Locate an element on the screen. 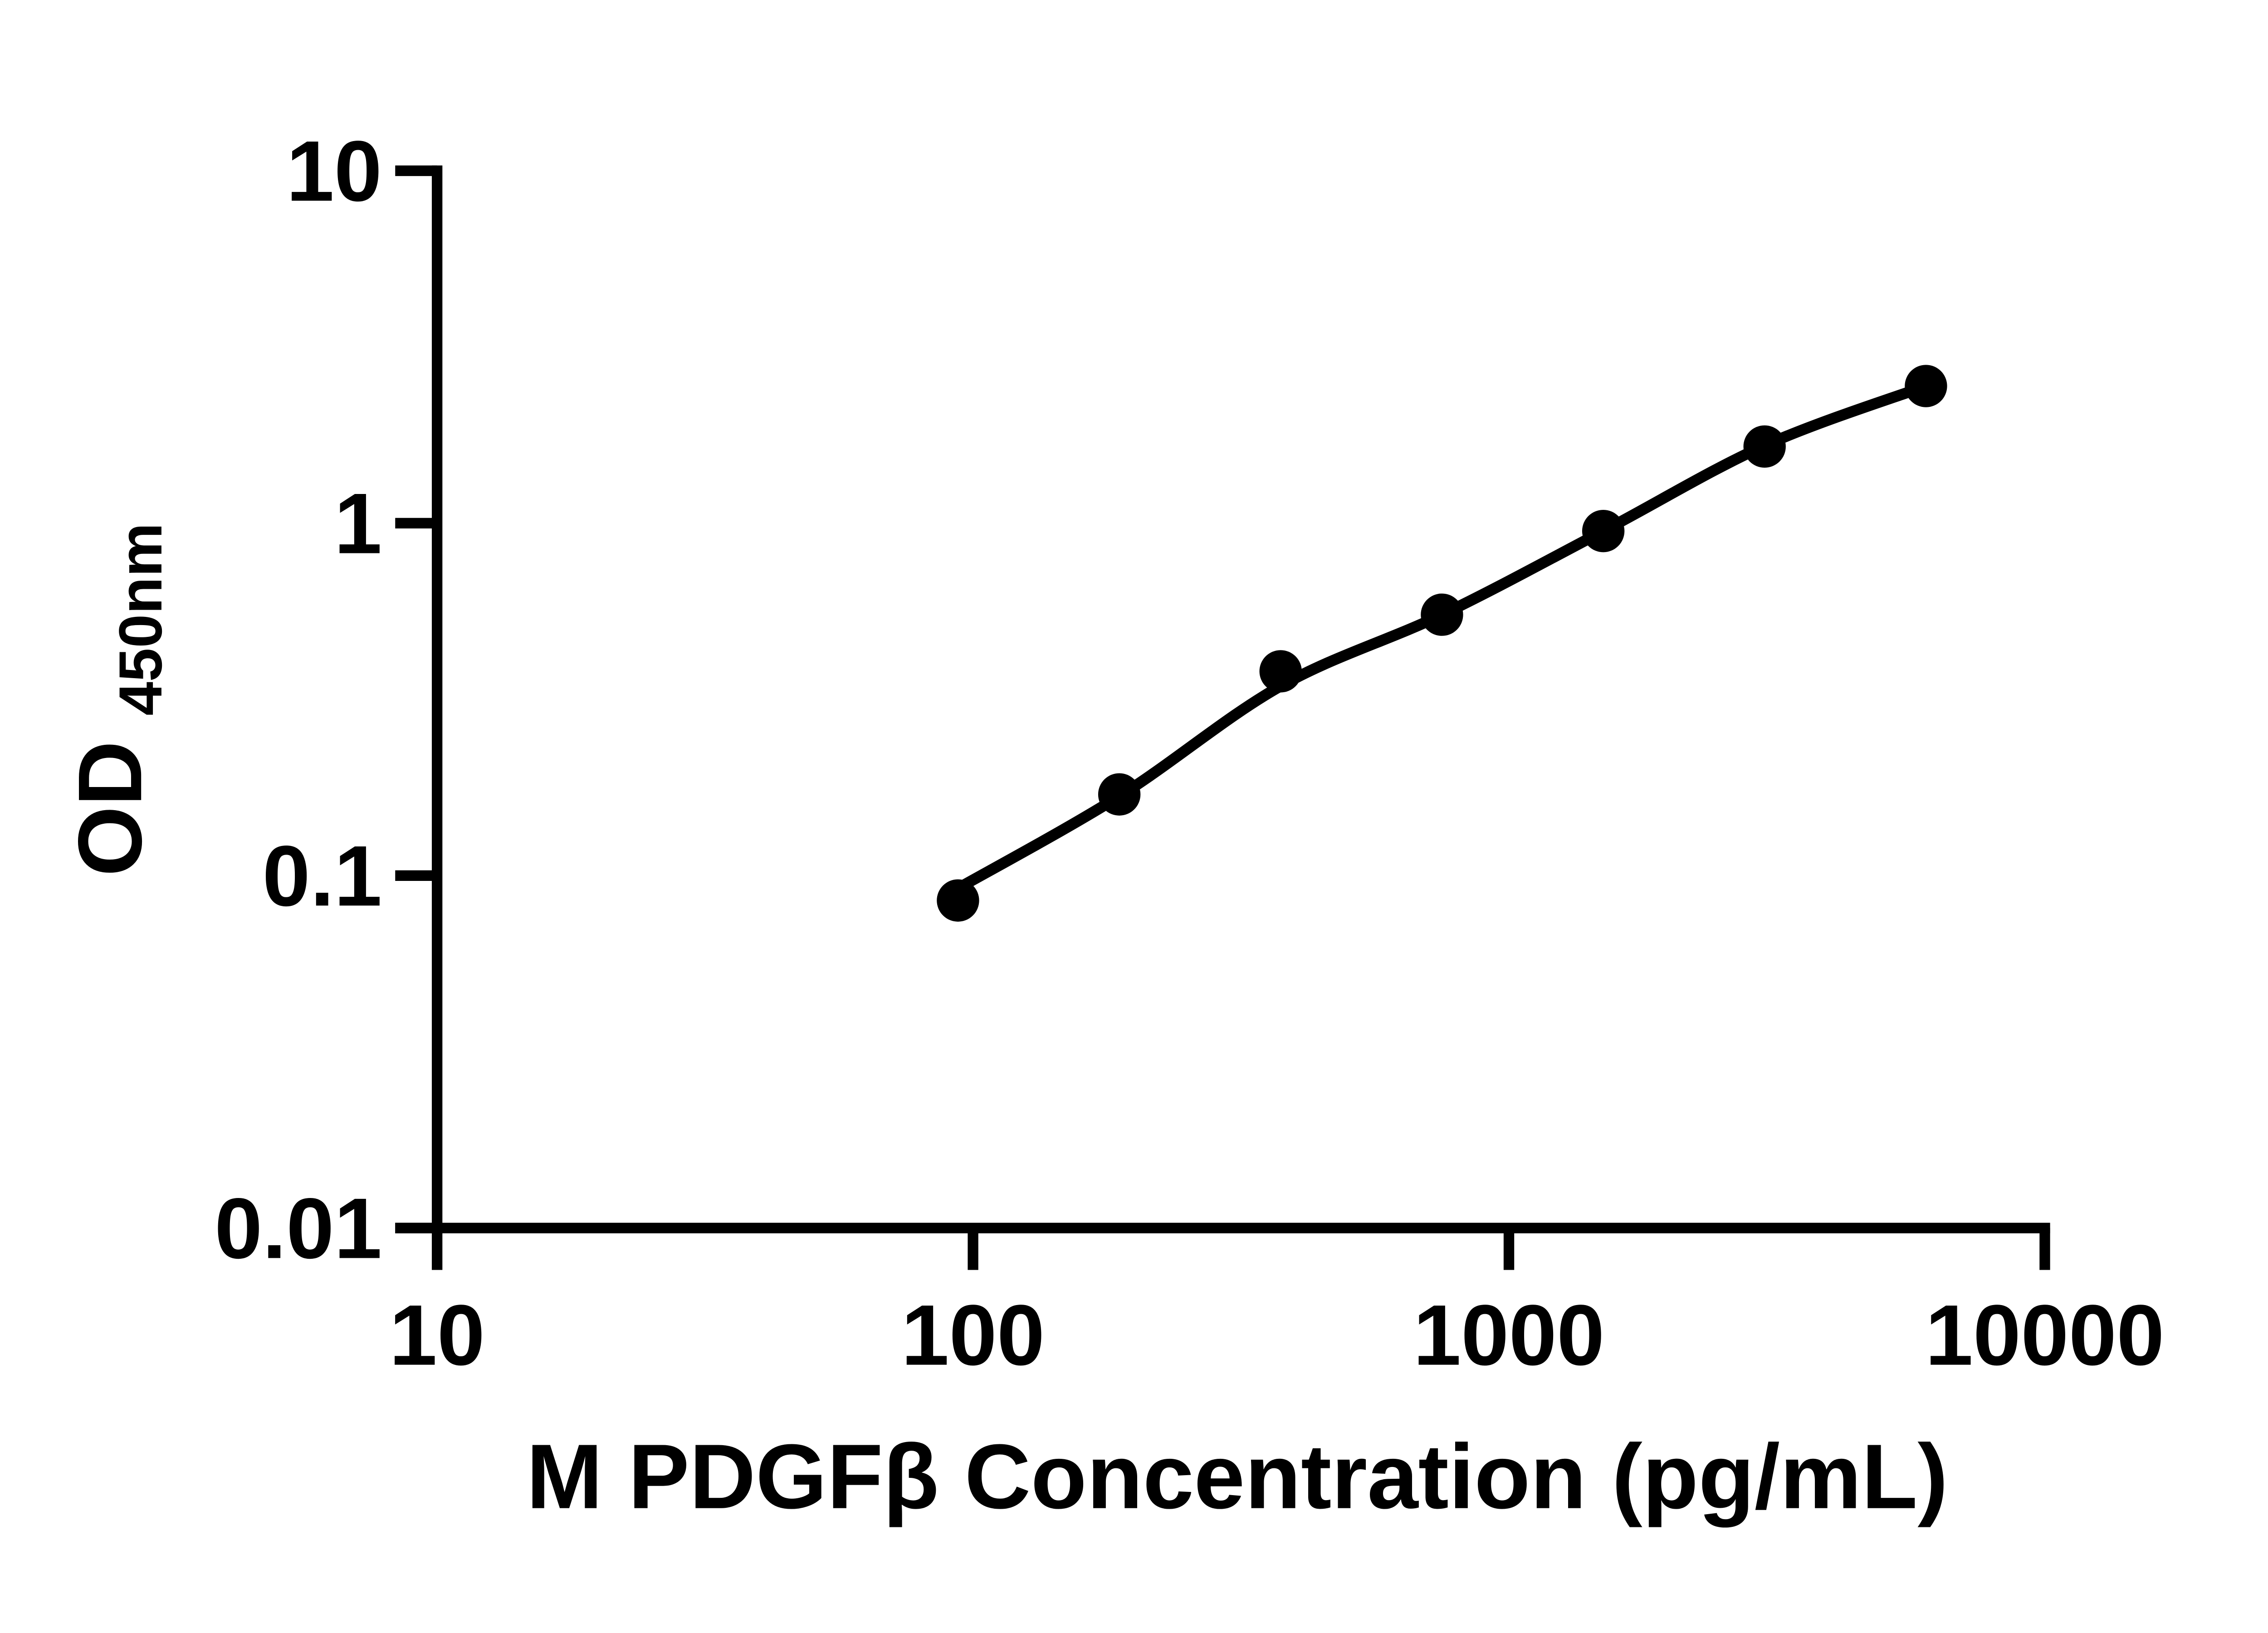 The image size is (2268, 1633). y-tick-label: 0.1 is located at coordinates (322, 876).